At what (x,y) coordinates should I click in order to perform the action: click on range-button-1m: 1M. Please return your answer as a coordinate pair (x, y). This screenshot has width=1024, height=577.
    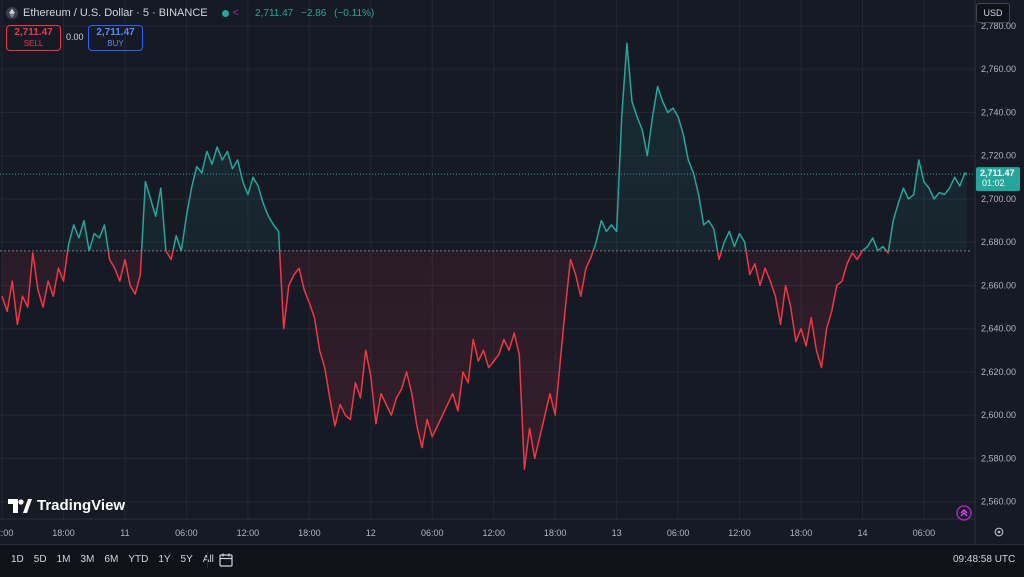
    Looking at the image, I should click on (63, 559).